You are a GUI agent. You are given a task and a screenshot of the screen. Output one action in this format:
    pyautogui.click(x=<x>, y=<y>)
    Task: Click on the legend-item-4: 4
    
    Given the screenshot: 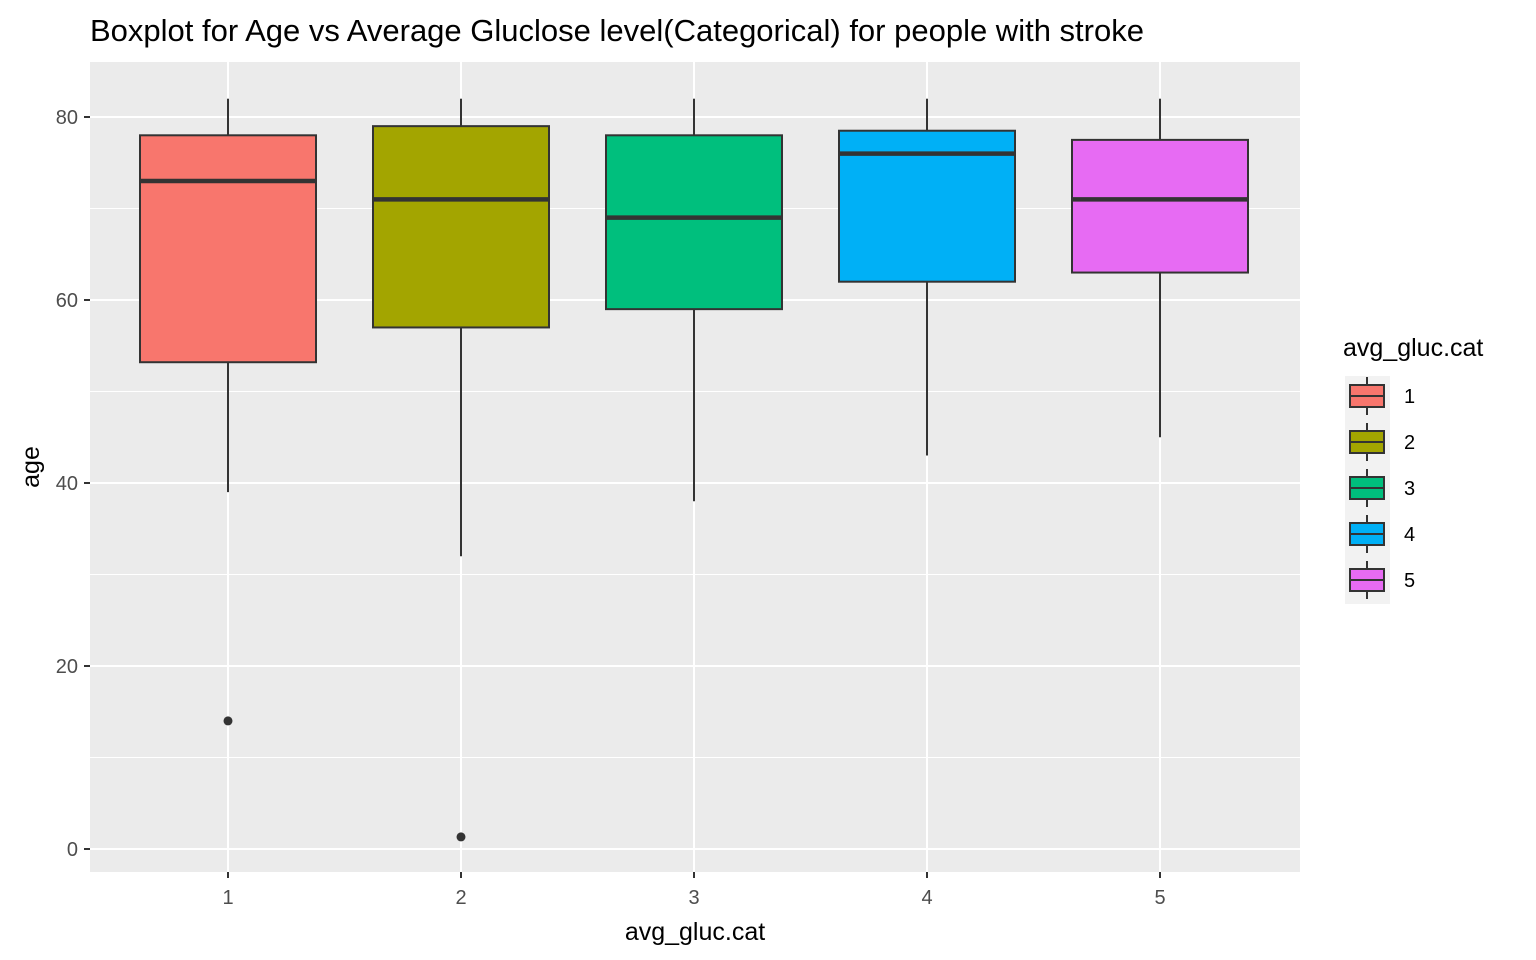 What is the action you would take?
    pyautogui.click(x=1382, y=534)
    